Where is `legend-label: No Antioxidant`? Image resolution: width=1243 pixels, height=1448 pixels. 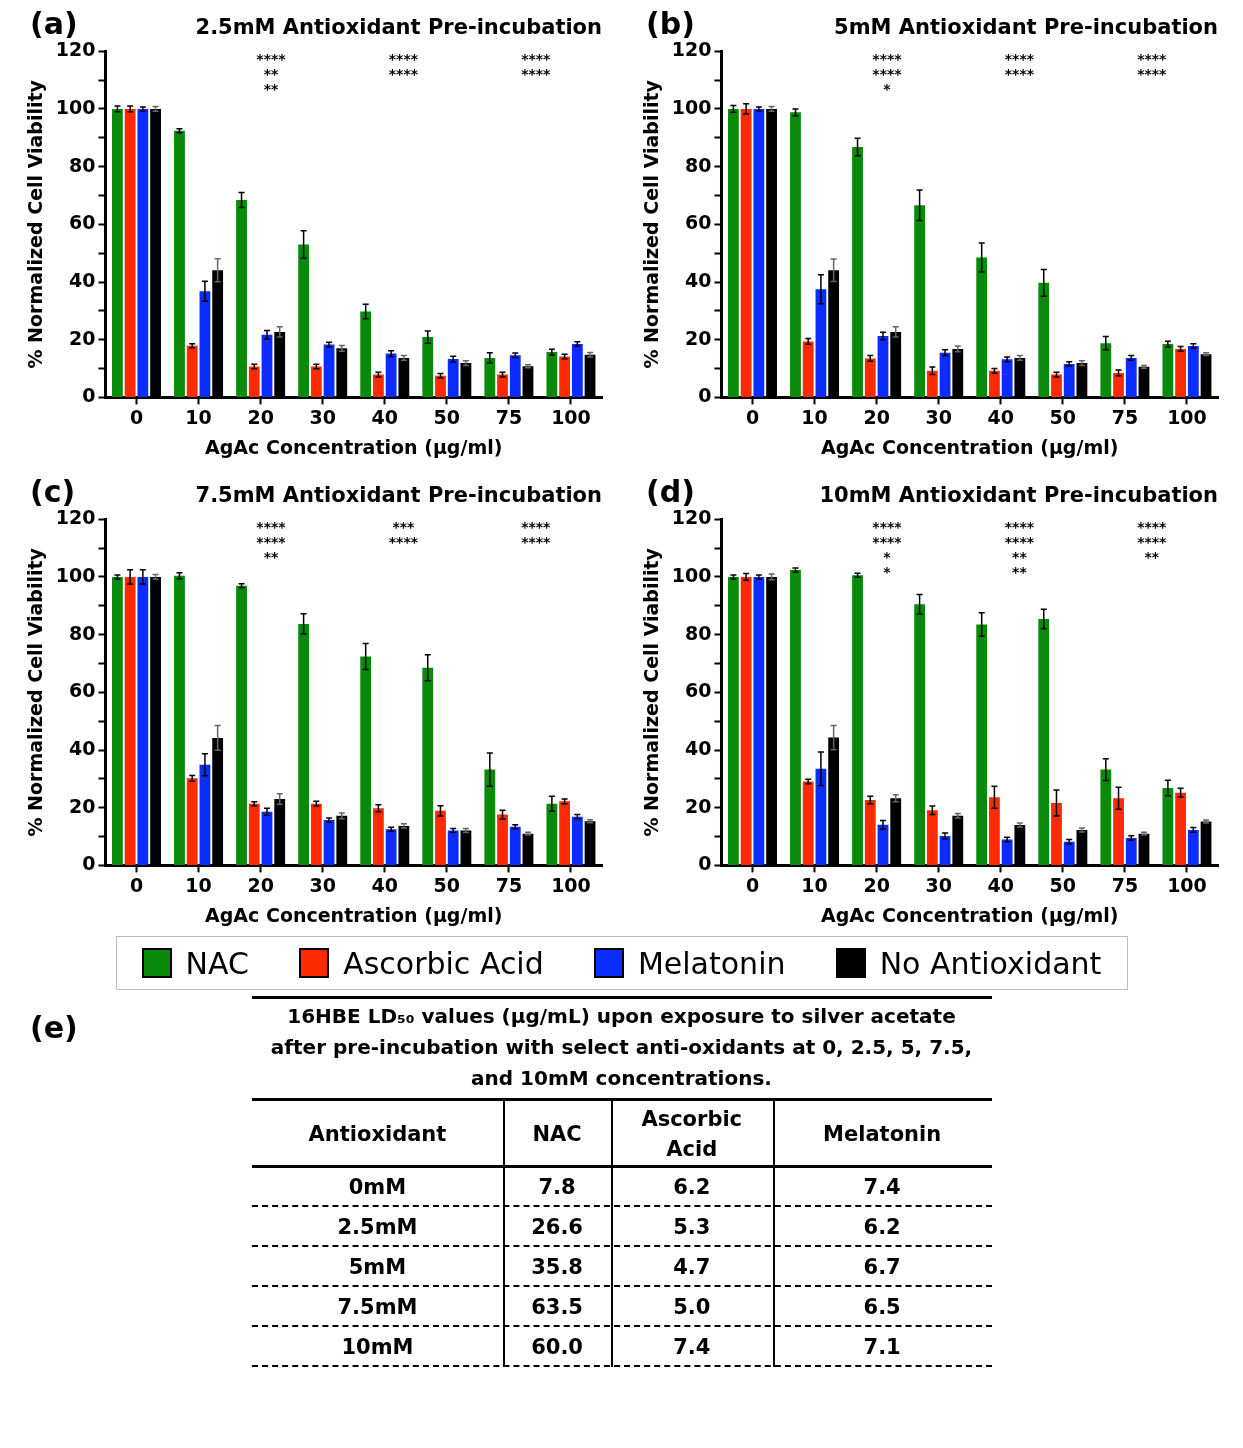 legend-label: No Antioxidant is located at coordinates (990, 963).